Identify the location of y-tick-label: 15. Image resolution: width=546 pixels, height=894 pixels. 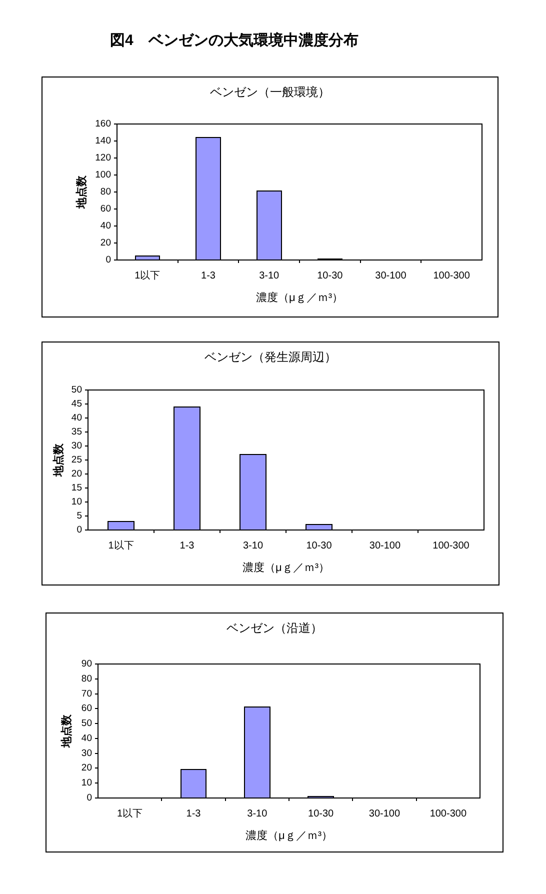
(76, 488).